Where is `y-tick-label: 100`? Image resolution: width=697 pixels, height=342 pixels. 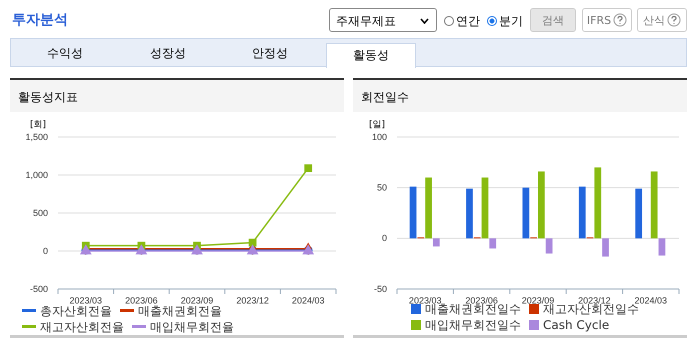
y-tick-label: 100 is located at coordinates (379, 137).